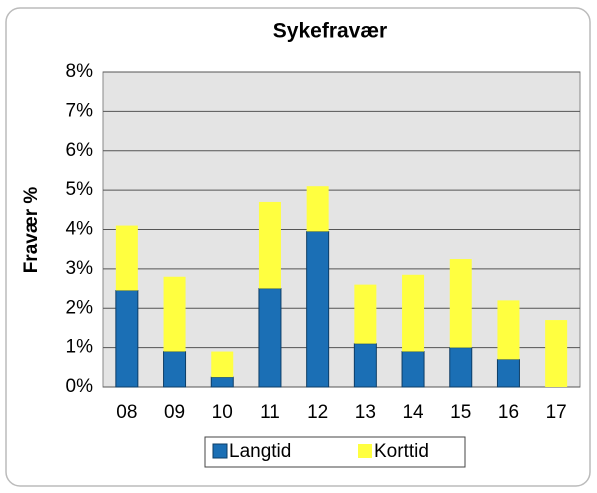 Image resolution: width=597 pixels, height=493 pixels. I want to click on x-tick-label: 09, so click(174, 412).